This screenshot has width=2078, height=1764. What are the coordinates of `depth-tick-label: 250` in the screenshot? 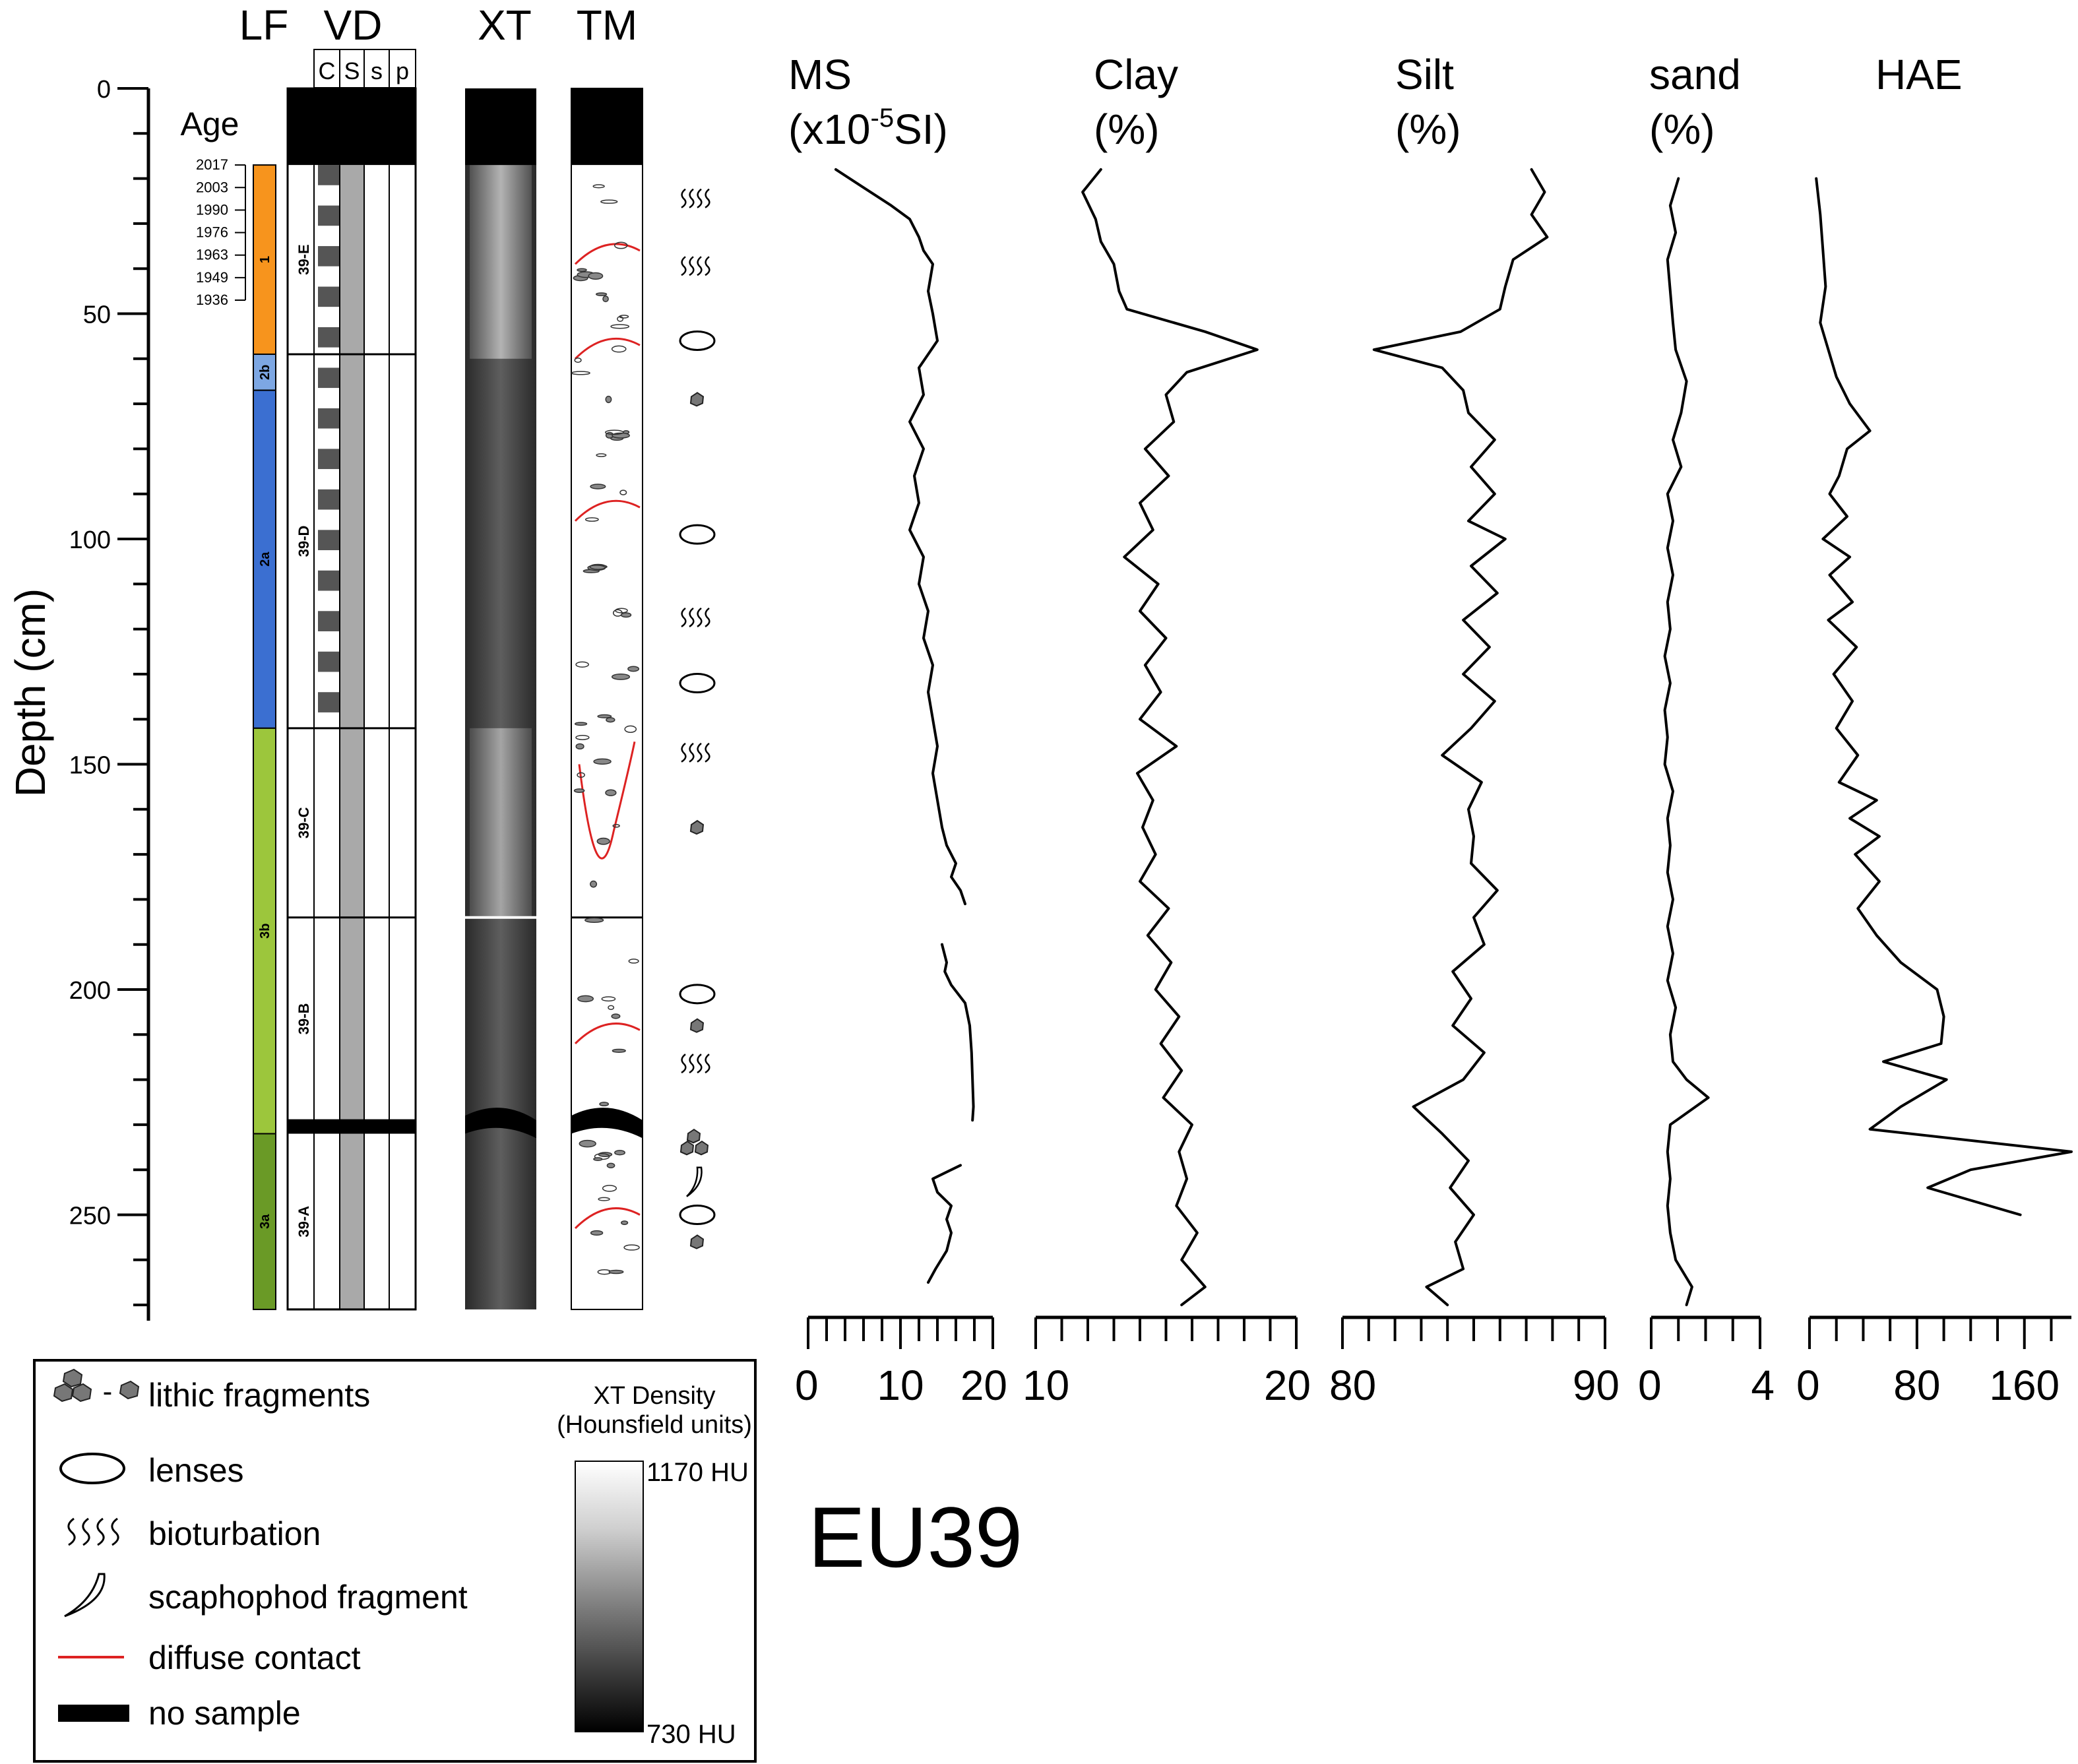 It's located at (90, 1216).